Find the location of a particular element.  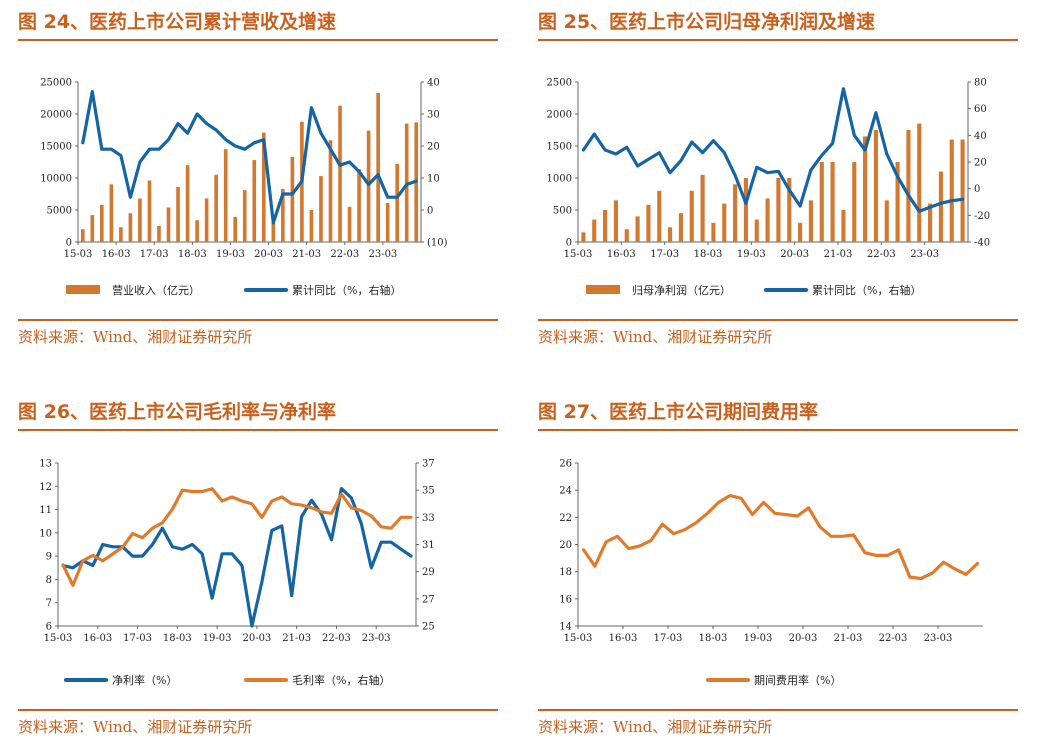

left-tick-label: 500 is located at coordinates (562, 211).